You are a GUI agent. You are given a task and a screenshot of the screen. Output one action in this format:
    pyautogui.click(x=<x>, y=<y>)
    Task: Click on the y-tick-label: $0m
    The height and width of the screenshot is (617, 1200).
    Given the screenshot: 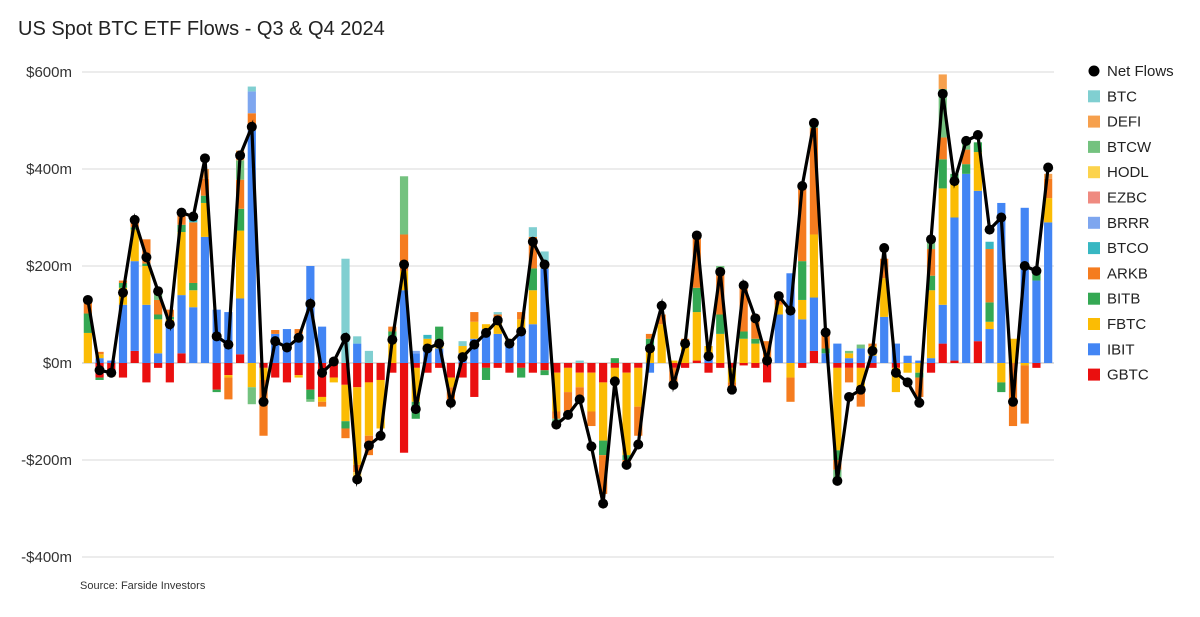 What is the action you would take?
    pyautogui.click(x=57, y=363)
    